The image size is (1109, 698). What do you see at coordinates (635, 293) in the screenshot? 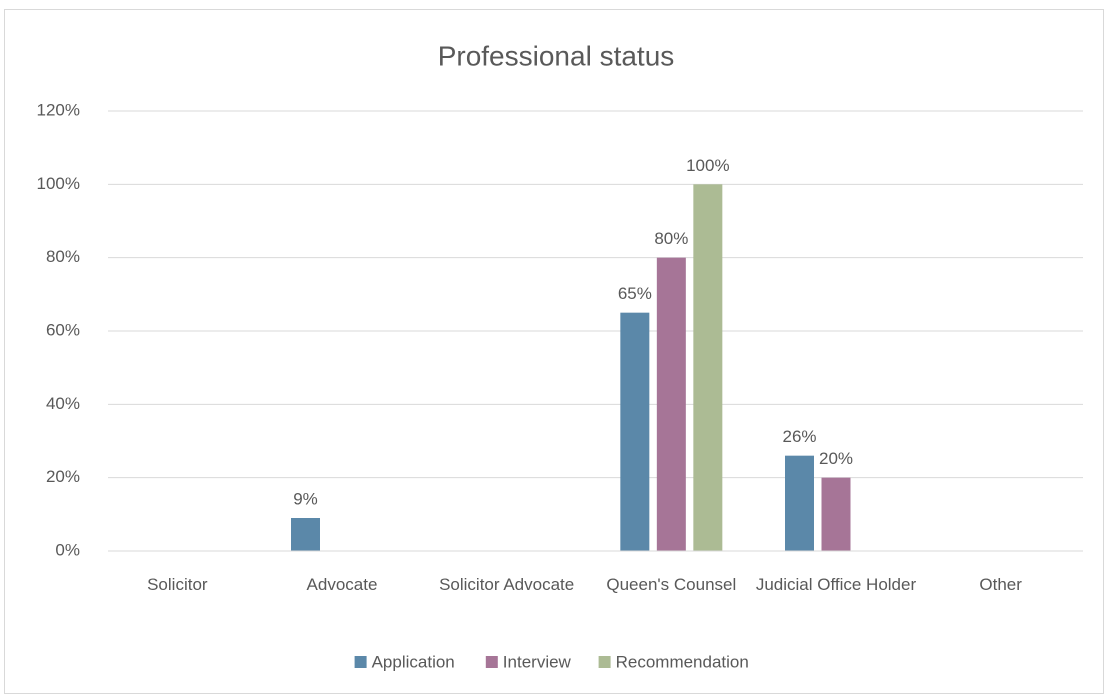
I see `data-label: 65%` at bounding box center [635, 293].